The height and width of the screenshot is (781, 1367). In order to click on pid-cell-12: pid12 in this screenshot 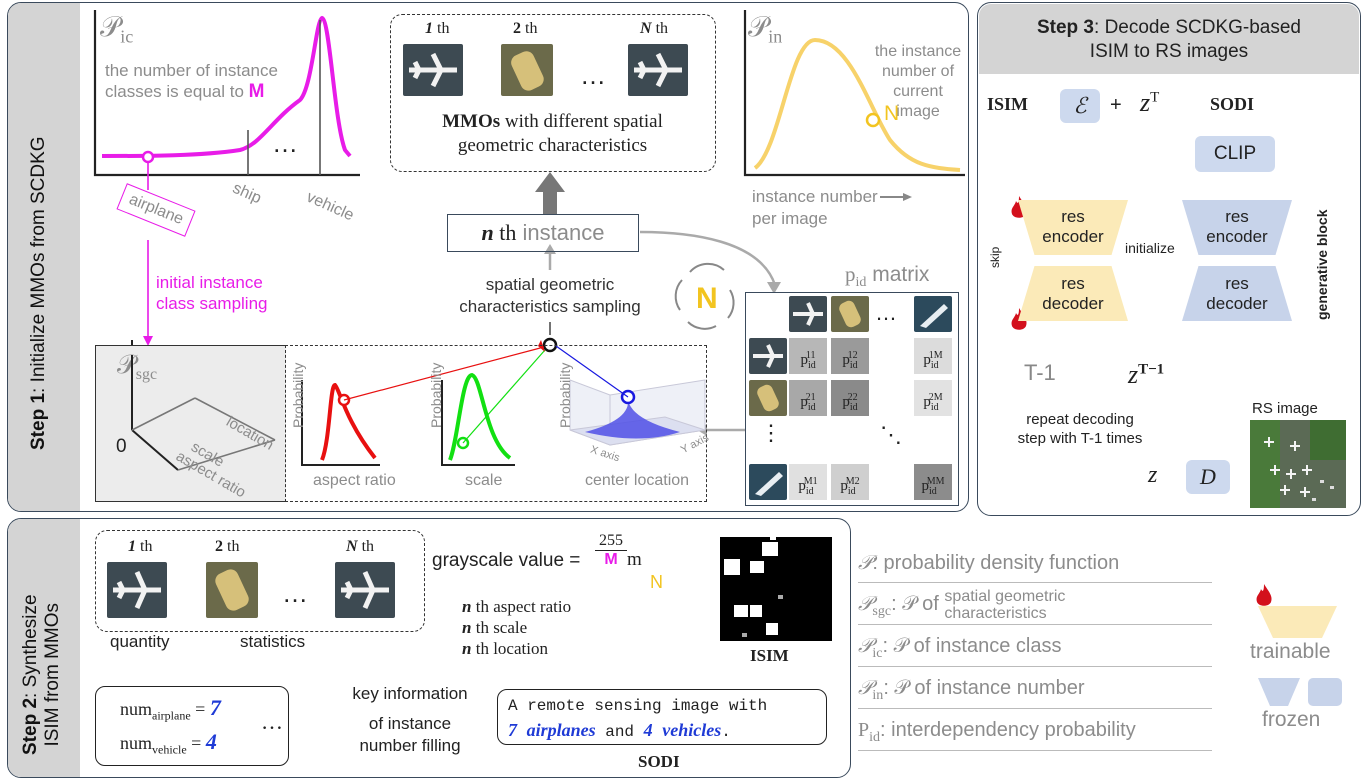, I will do `click(850, 356)`.